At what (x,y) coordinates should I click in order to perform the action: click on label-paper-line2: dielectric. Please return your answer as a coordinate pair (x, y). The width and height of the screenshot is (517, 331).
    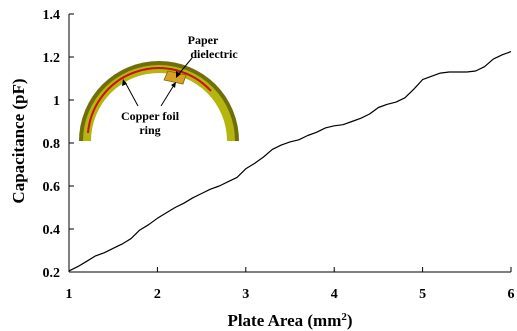
    Looking at the image, I should click on (214, 54).